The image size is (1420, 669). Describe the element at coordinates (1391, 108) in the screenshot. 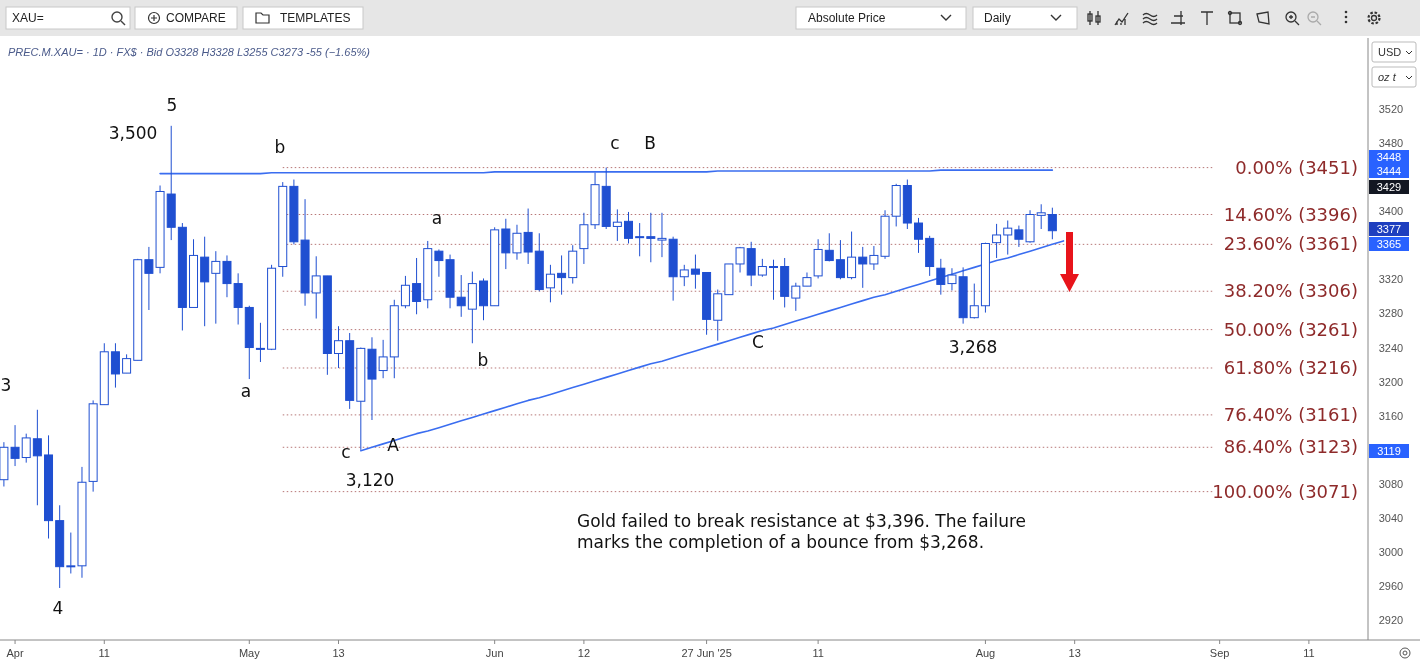

I see `y-tick-label: 3520` at that location.